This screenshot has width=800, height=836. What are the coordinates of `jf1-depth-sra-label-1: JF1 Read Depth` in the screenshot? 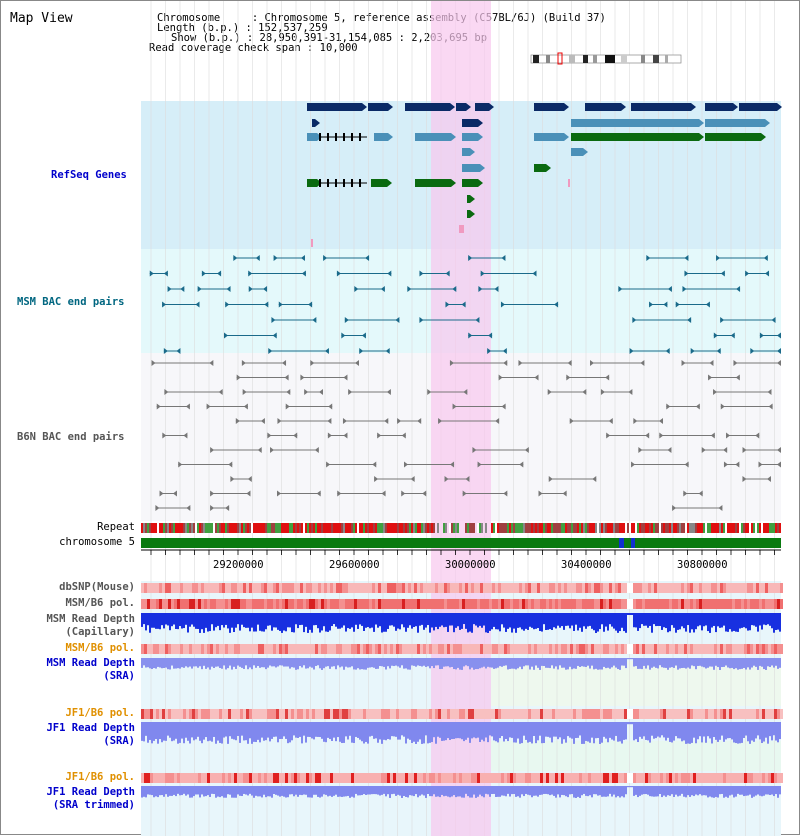 It's located at (90, 728).